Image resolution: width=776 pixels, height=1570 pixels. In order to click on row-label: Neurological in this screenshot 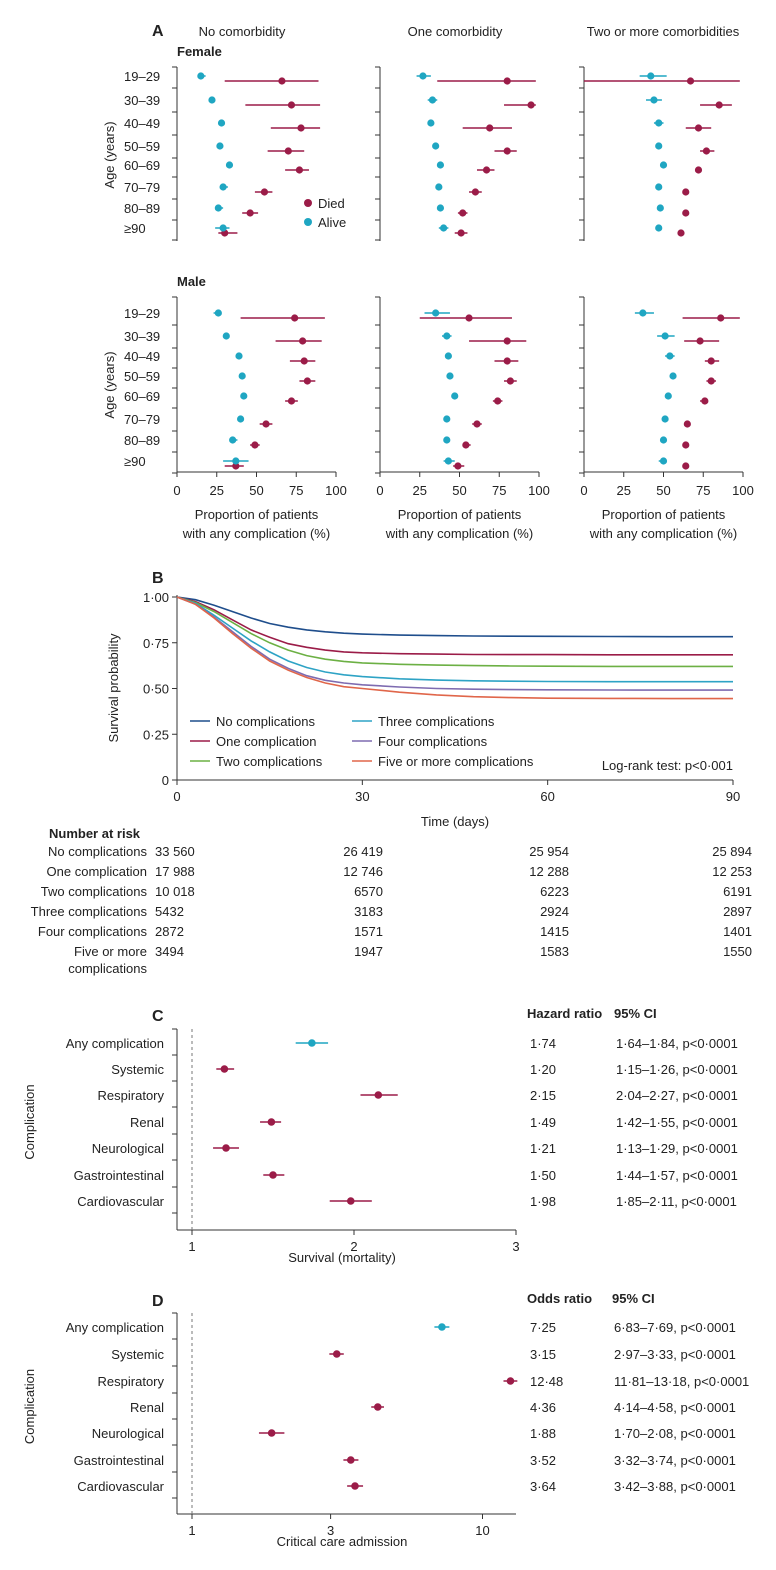, I will do `click(128, 1433)`.